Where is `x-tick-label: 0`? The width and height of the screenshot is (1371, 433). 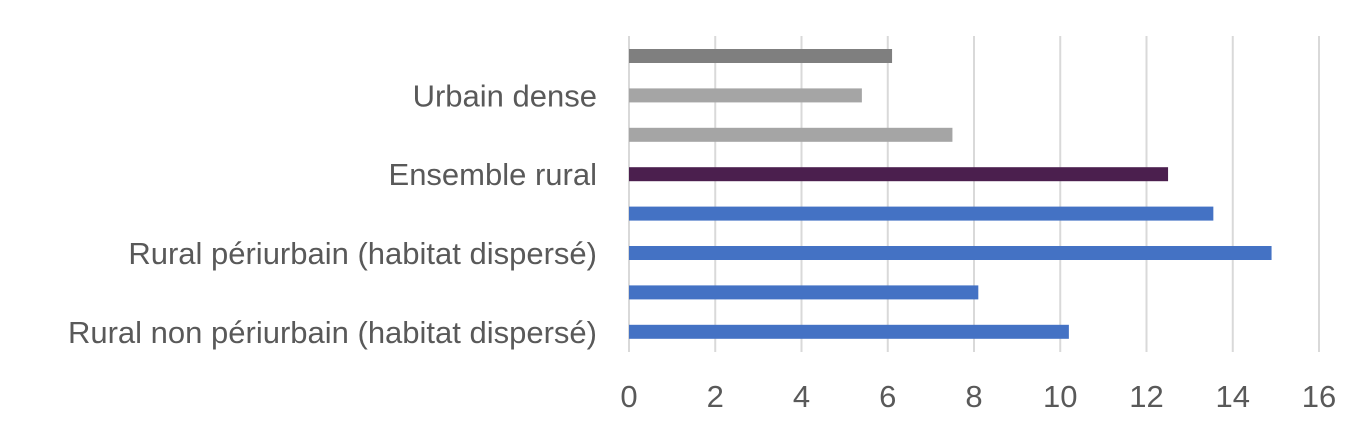 x-tick-label: 0 is located at coordinates (628, 396).